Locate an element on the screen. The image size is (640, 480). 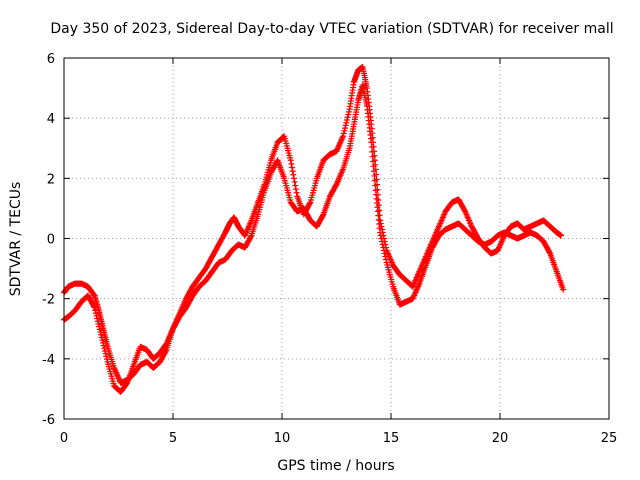
y-axis-label: SDTVAR / TECUs is located at coordinates (16, 239).